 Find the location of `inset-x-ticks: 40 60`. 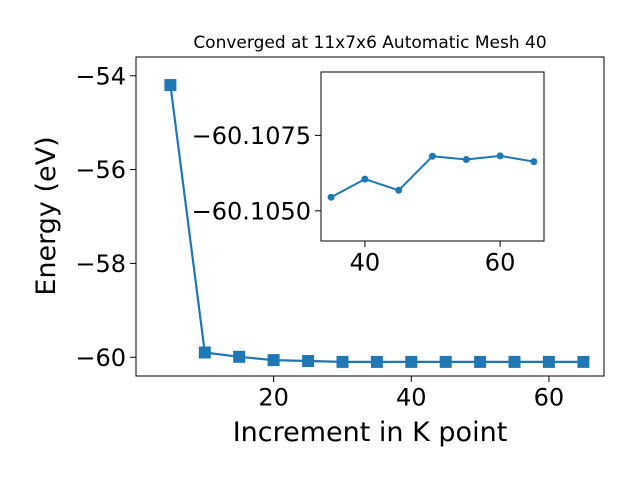

inset-x-ticks: 40 60 is located at coordinates (433, 259).